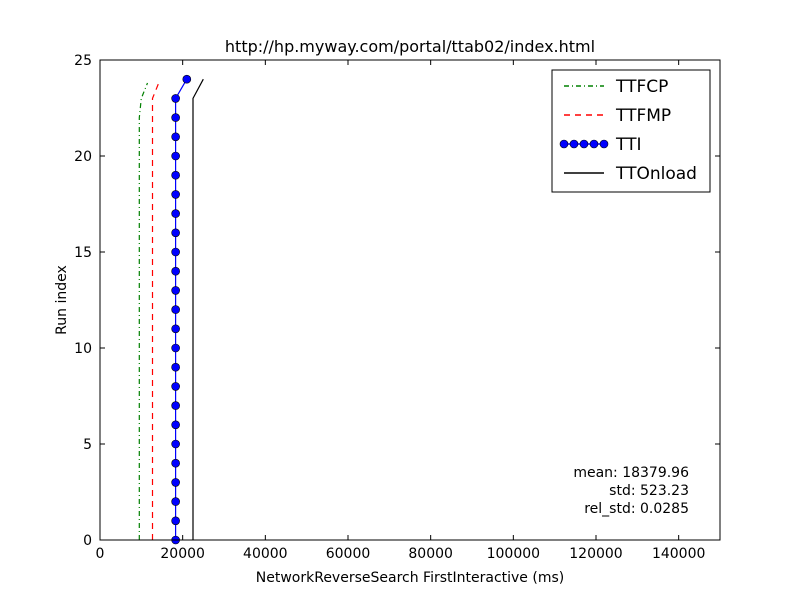  Describe the element at coordinates (595, 554) in the screenshot. I see `x-tick-label: 120000` at that location.